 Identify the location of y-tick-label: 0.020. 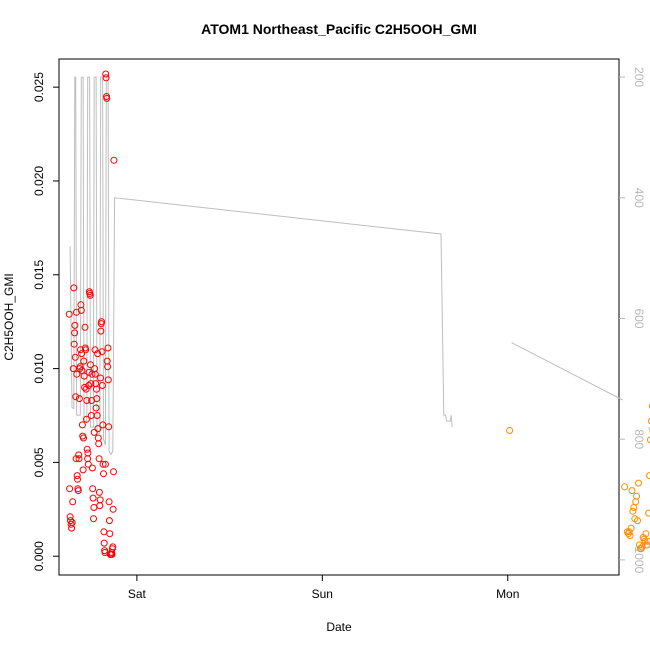
(39, 181).